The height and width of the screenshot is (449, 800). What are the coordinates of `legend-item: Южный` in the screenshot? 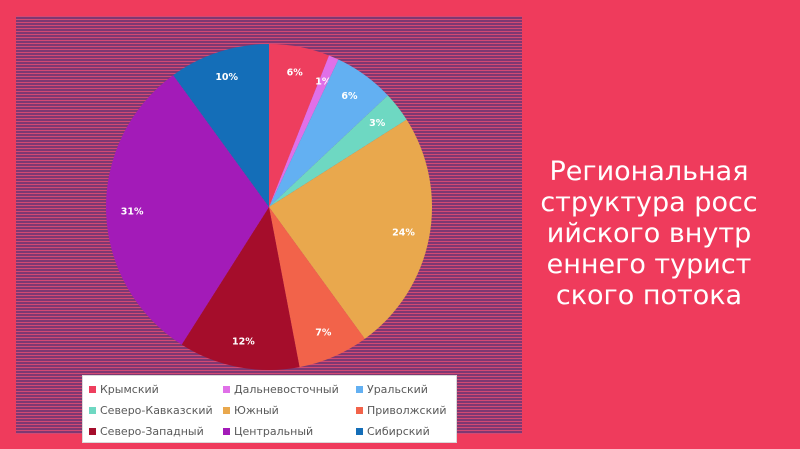 It's located at (289, 410).